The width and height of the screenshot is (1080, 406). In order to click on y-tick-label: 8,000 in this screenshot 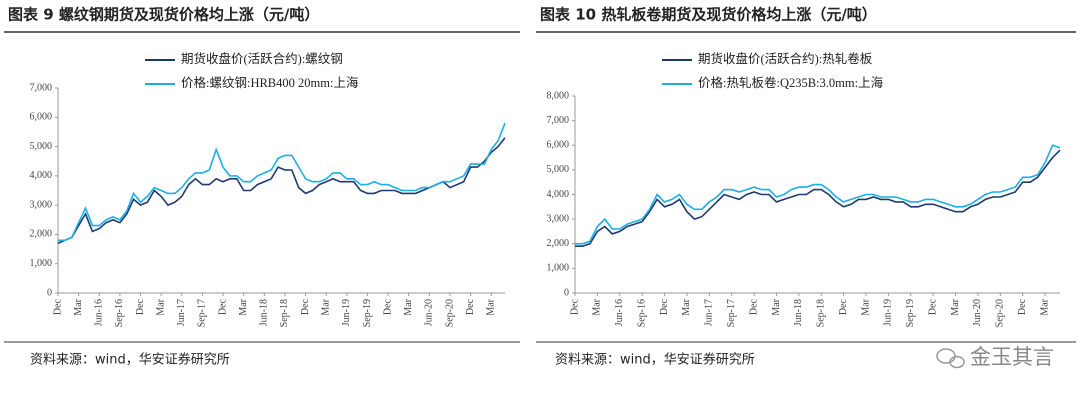, I will do `click(558, 95)`.